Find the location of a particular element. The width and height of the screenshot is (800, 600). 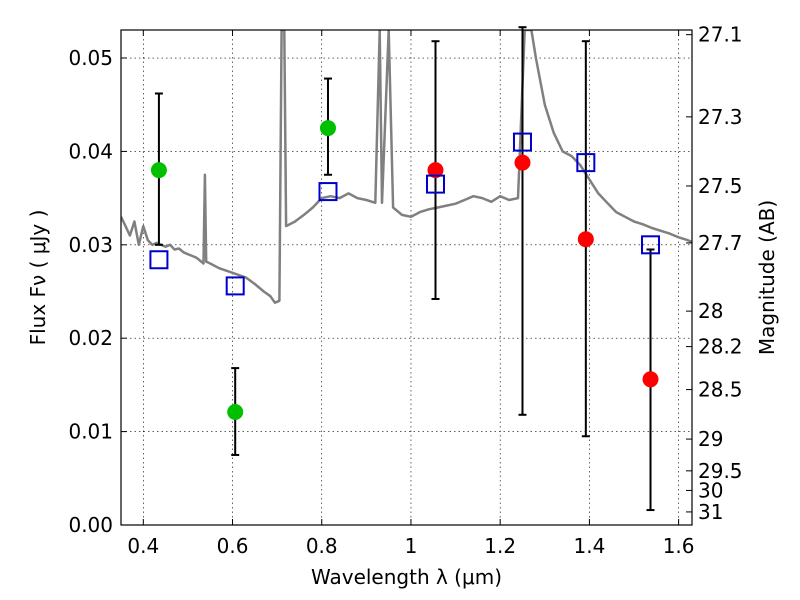

y2-tick-label: 27.5 is located at coordinates (720, 186).